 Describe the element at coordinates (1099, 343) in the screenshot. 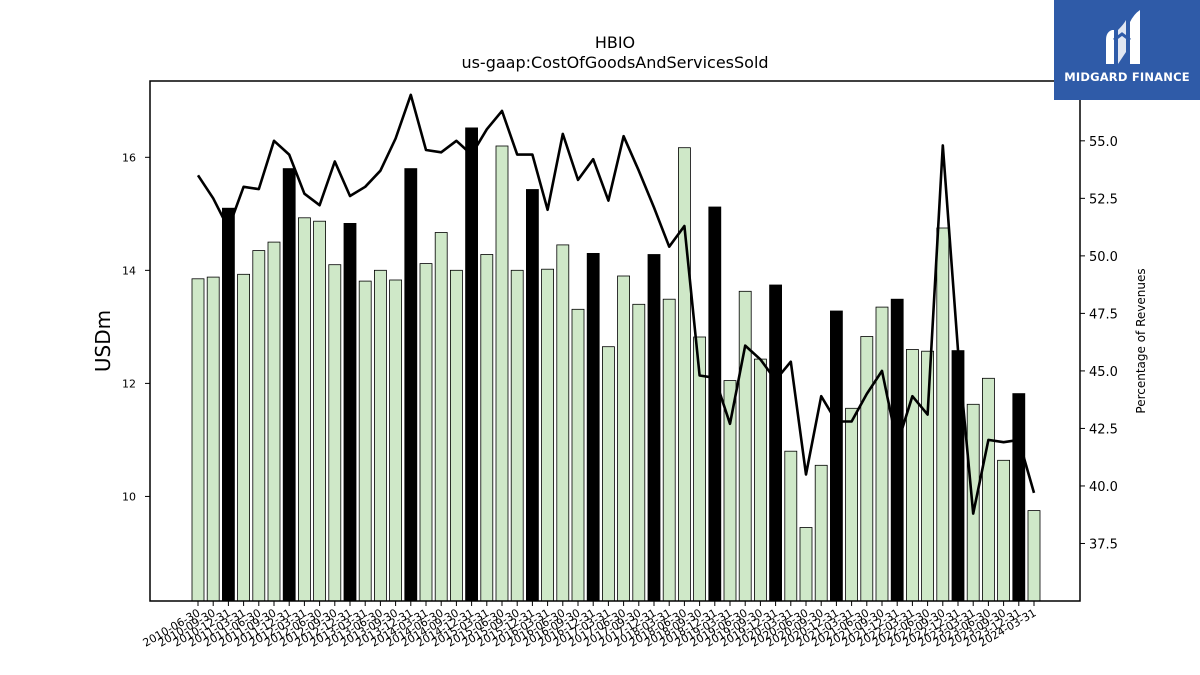

I see `right-axis: 37.5 40.0 42.5 45.0 47.5 50.0 52.5 55.0` at that location.